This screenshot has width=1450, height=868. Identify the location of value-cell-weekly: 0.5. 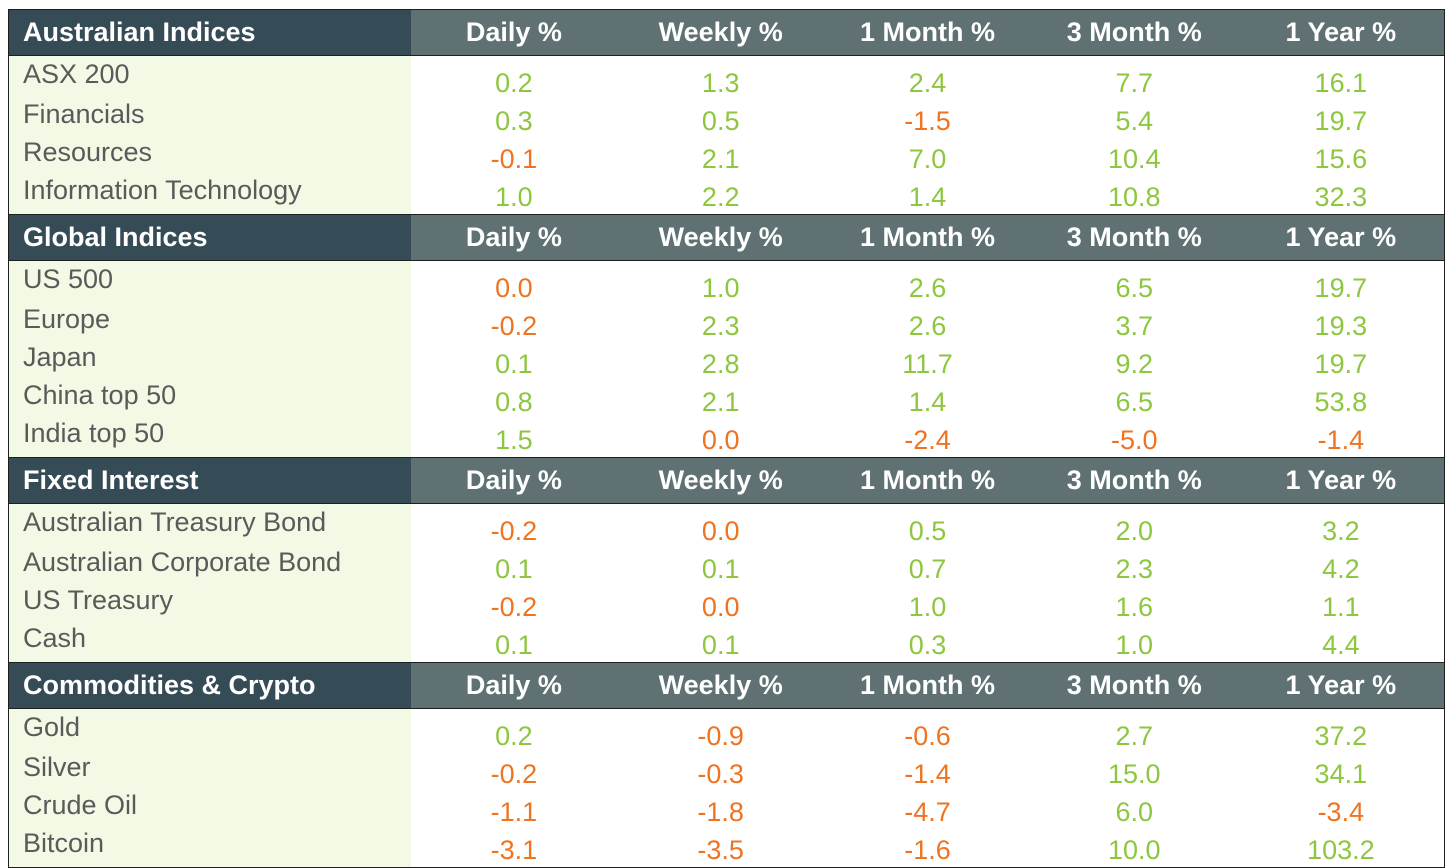
(720, 121).